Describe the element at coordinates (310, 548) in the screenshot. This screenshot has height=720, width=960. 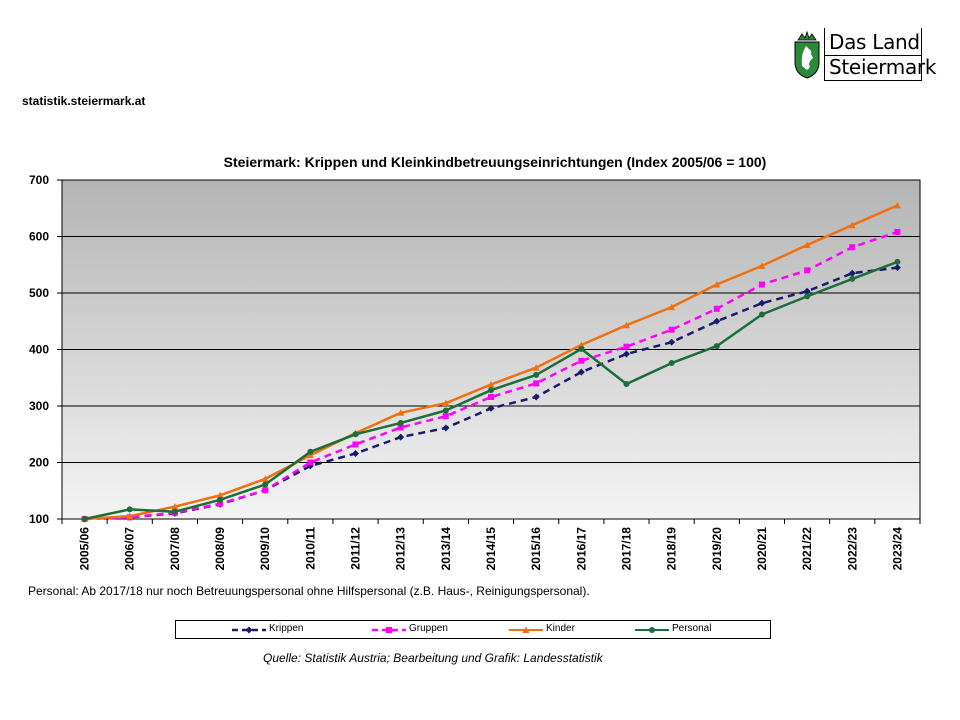
I see `x-tick-label: 2010/11` at that location.